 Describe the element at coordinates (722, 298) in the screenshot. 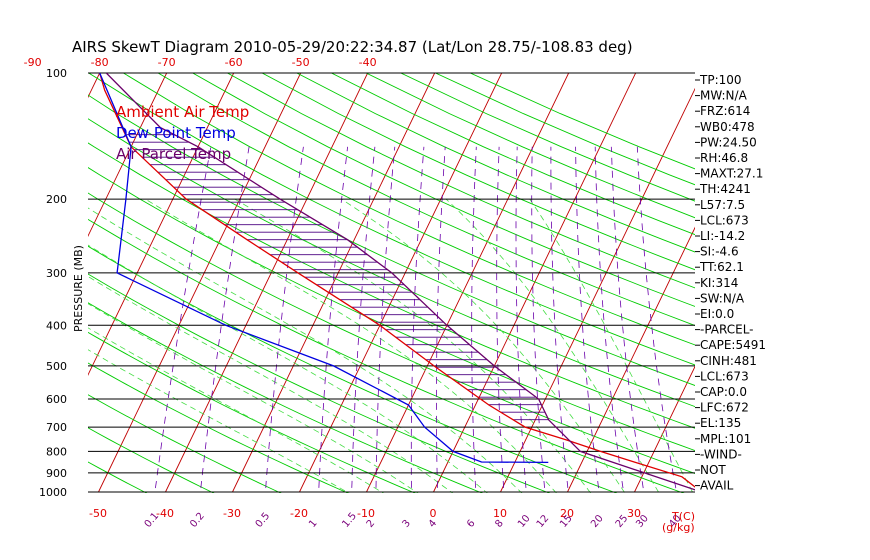

I see `index-item: SW:N/A` at that location.